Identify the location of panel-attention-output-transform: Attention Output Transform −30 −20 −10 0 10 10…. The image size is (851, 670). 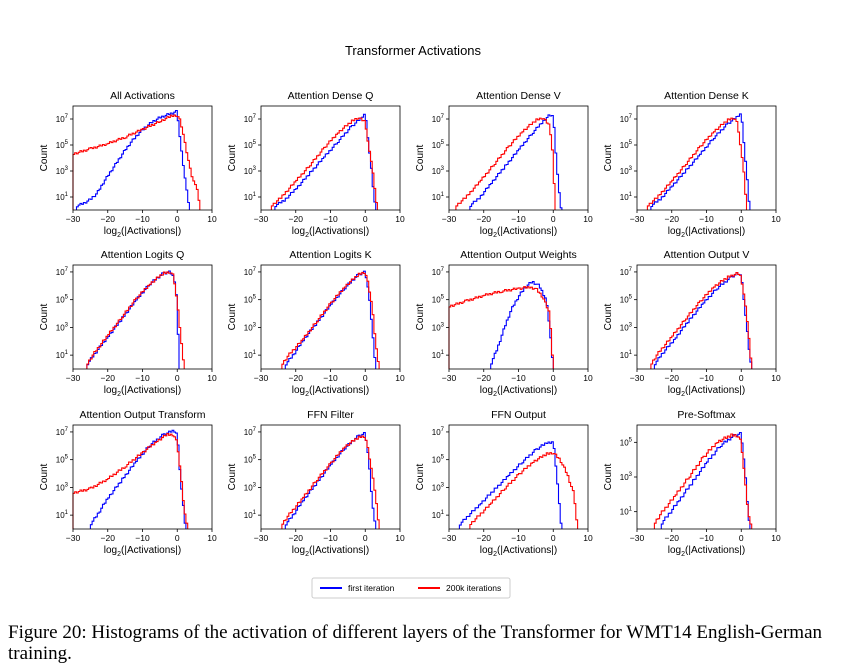
(128, 483).